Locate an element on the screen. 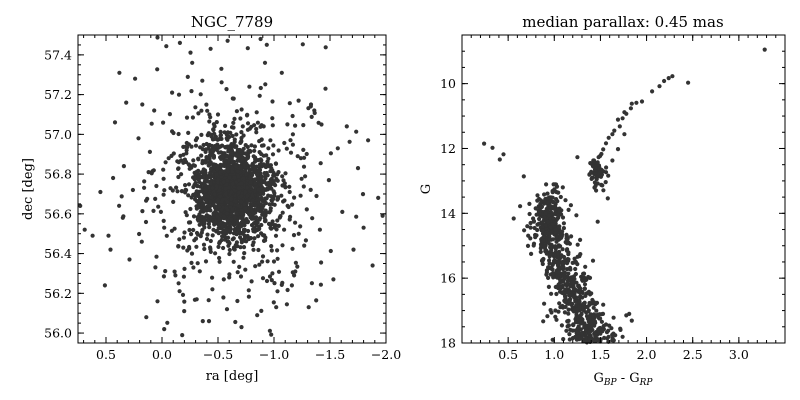 The width and height of the screenshot is (800, 400). y-tick-label: 56.8 is located at coordinates (58, 174).